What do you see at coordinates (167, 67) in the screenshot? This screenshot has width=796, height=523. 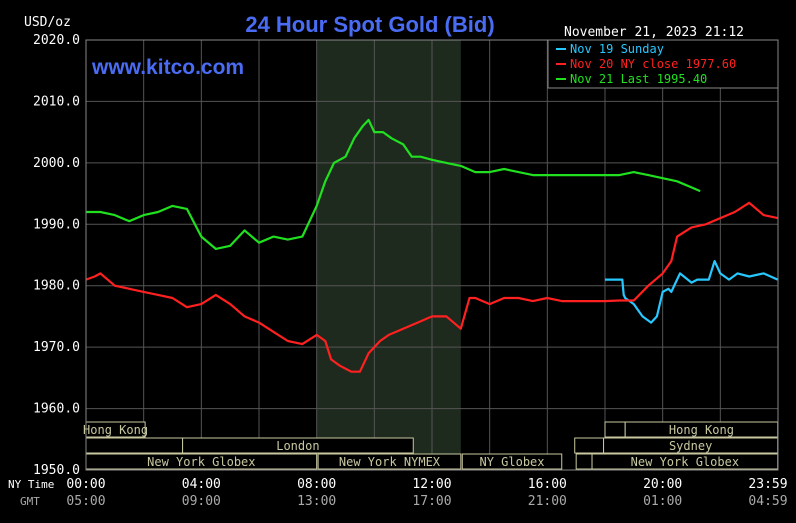 I see `watermark: www.kitco.com` at bounding box center [167, 67].